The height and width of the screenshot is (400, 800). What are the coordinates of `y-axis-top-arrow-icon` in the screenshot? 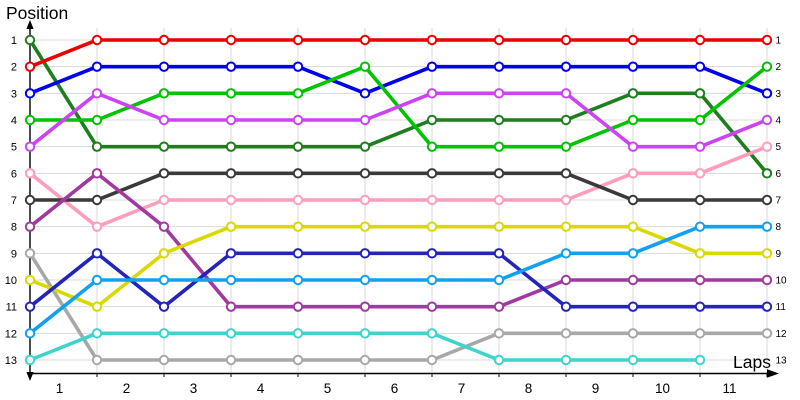 It's located at (30, 24).